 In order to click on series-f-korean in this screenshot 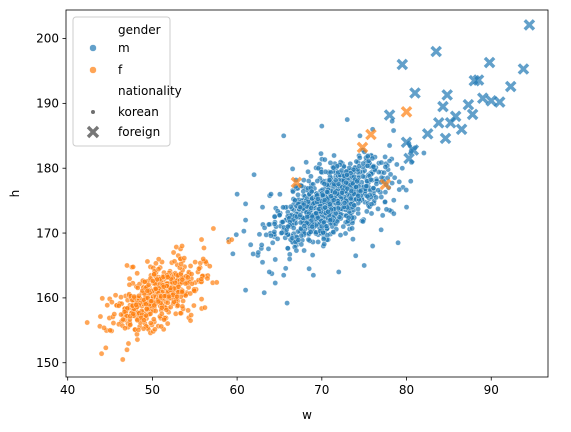, I will do `click(159, 294)`.